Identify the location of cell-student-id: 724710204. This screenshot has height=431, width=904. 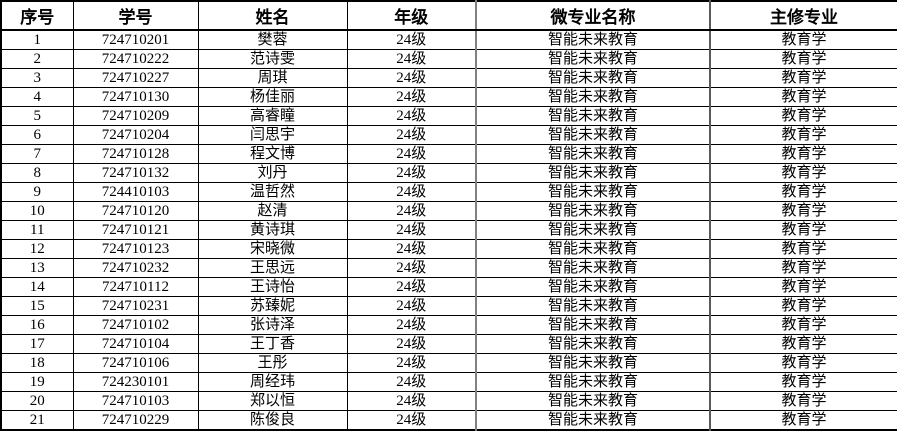
(135, 135).